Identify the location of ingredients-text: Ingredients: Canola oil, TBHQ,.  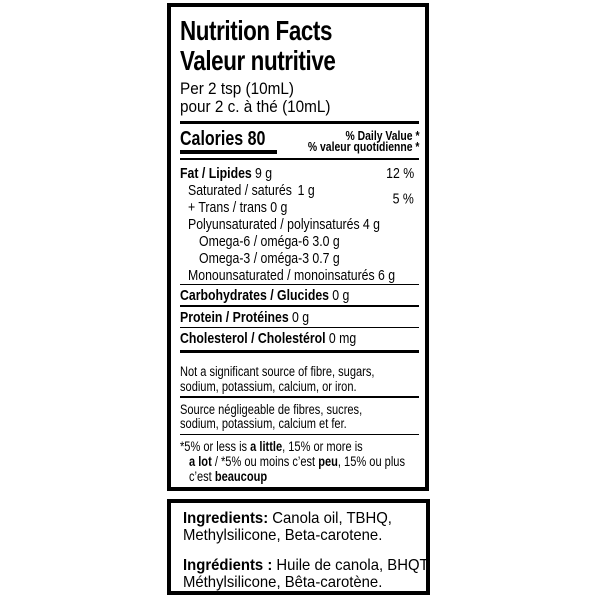
(287, 518).